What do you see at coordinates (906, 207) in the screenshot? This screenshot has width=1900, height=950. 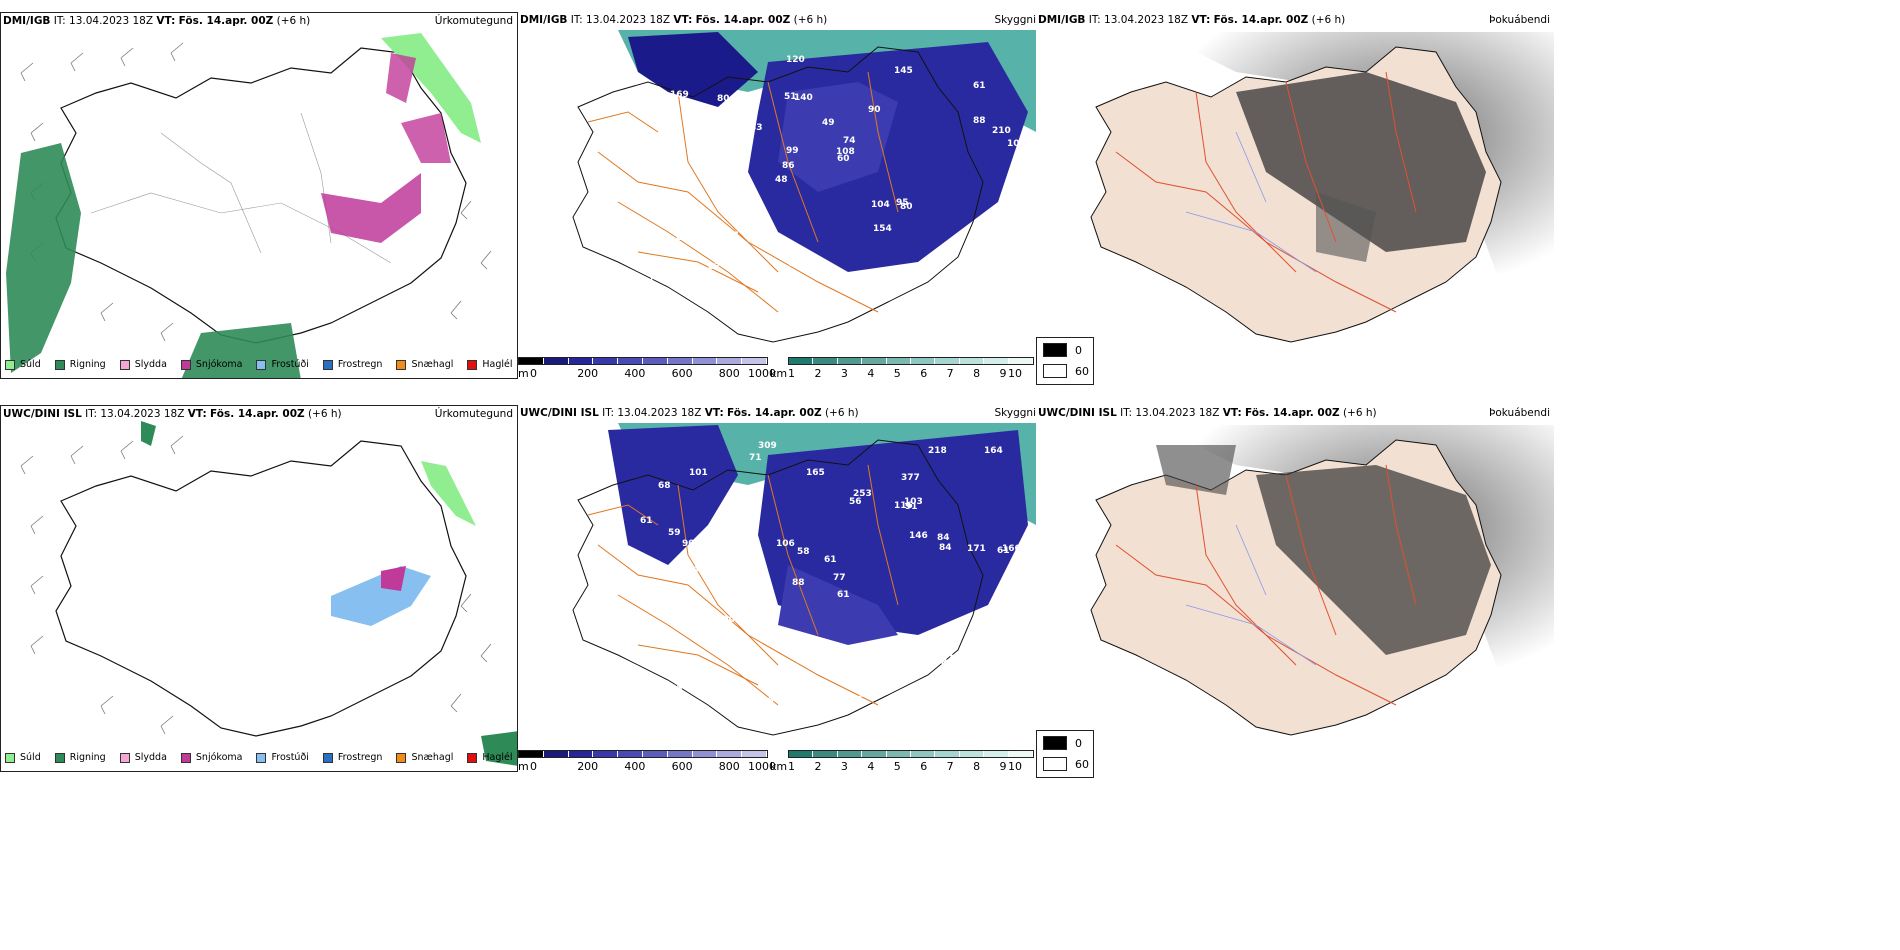 I see `cloud-base-value: 80` at bounding box center [906, 207].